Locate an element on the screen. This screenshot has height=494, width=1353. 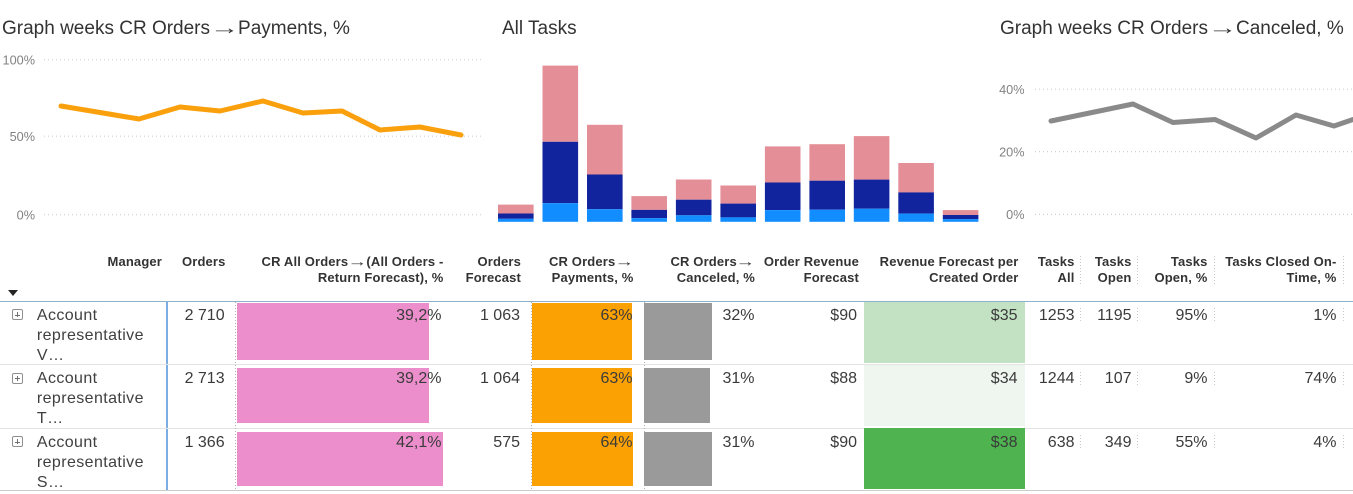
svg-text: 100% is located at coordinates (19, 60).